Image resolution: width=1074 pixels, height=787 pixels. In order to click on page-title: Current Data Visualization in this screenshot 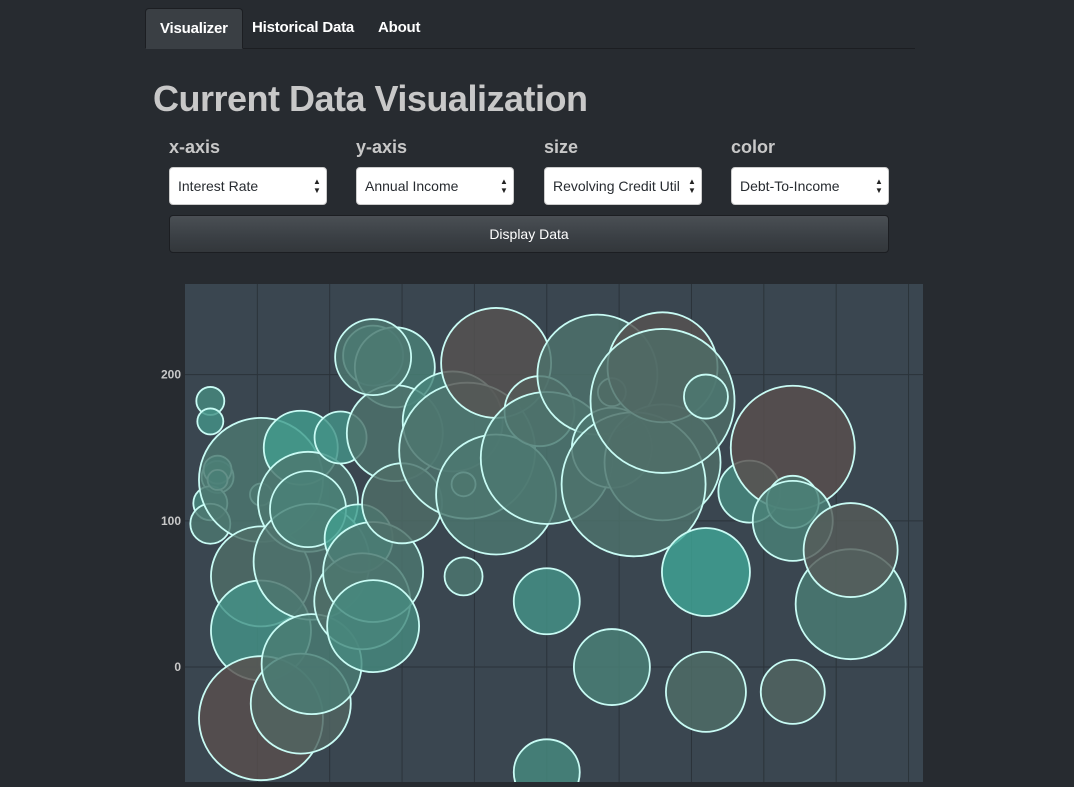, I will do `click(370, 98)`.